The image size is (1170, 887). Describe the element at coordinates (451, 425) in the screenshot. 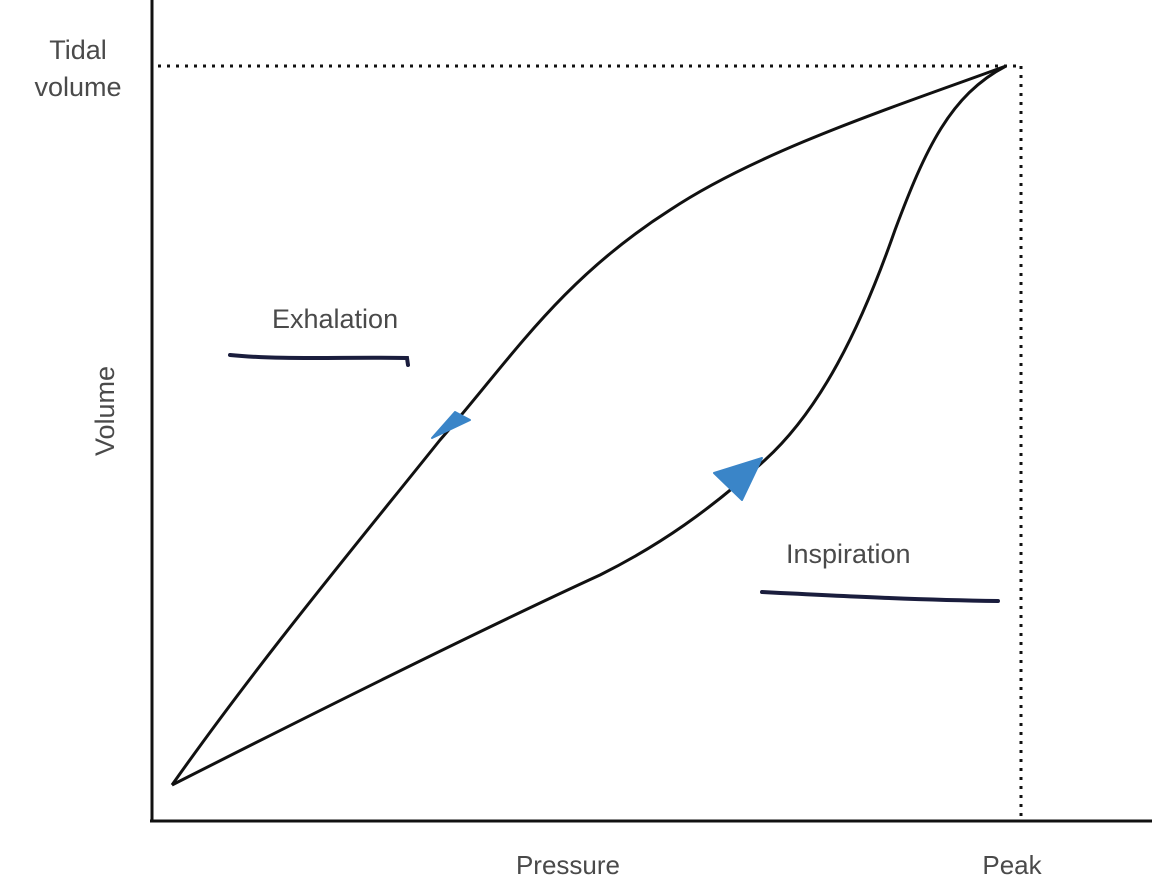

I see `exhalation-arrow-icon` at that location.